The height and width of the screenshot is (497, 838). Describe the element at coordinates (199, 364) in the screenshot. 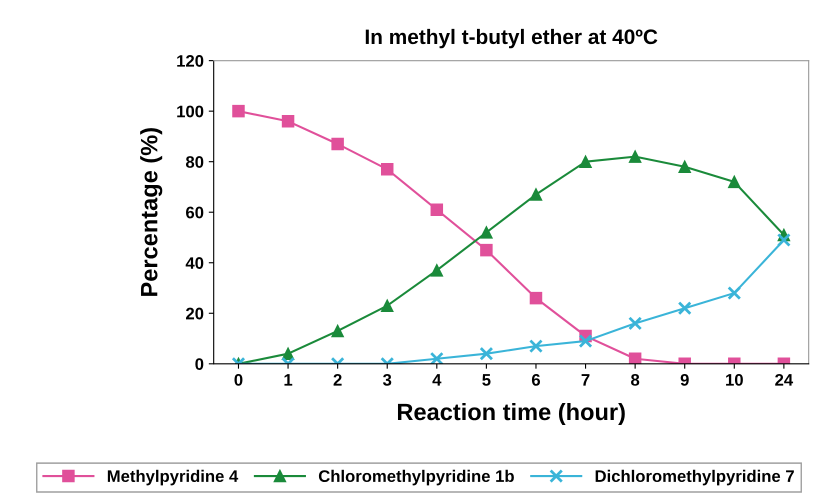

I see `y-tick-label: 0` at that location.